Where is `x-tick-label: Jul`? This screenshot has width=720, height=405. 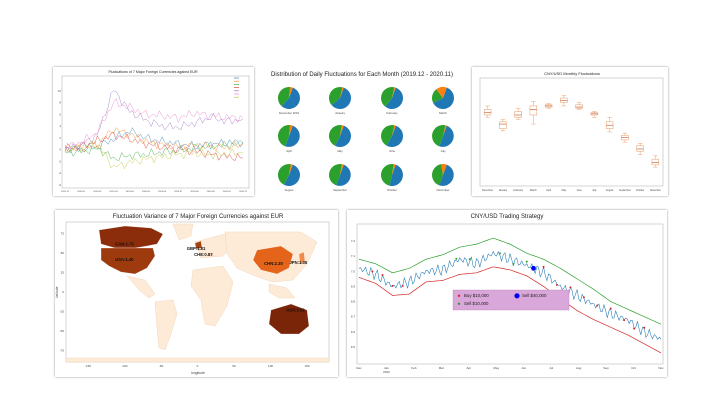
x-tick-label: Jul is located at coordinates (551, 368).